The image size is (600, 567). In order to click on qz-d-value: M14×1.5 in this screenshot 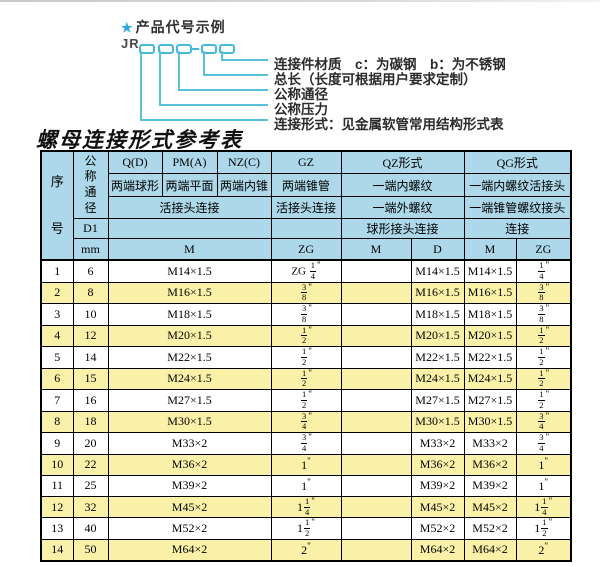, I will do `click(437, 270)`.